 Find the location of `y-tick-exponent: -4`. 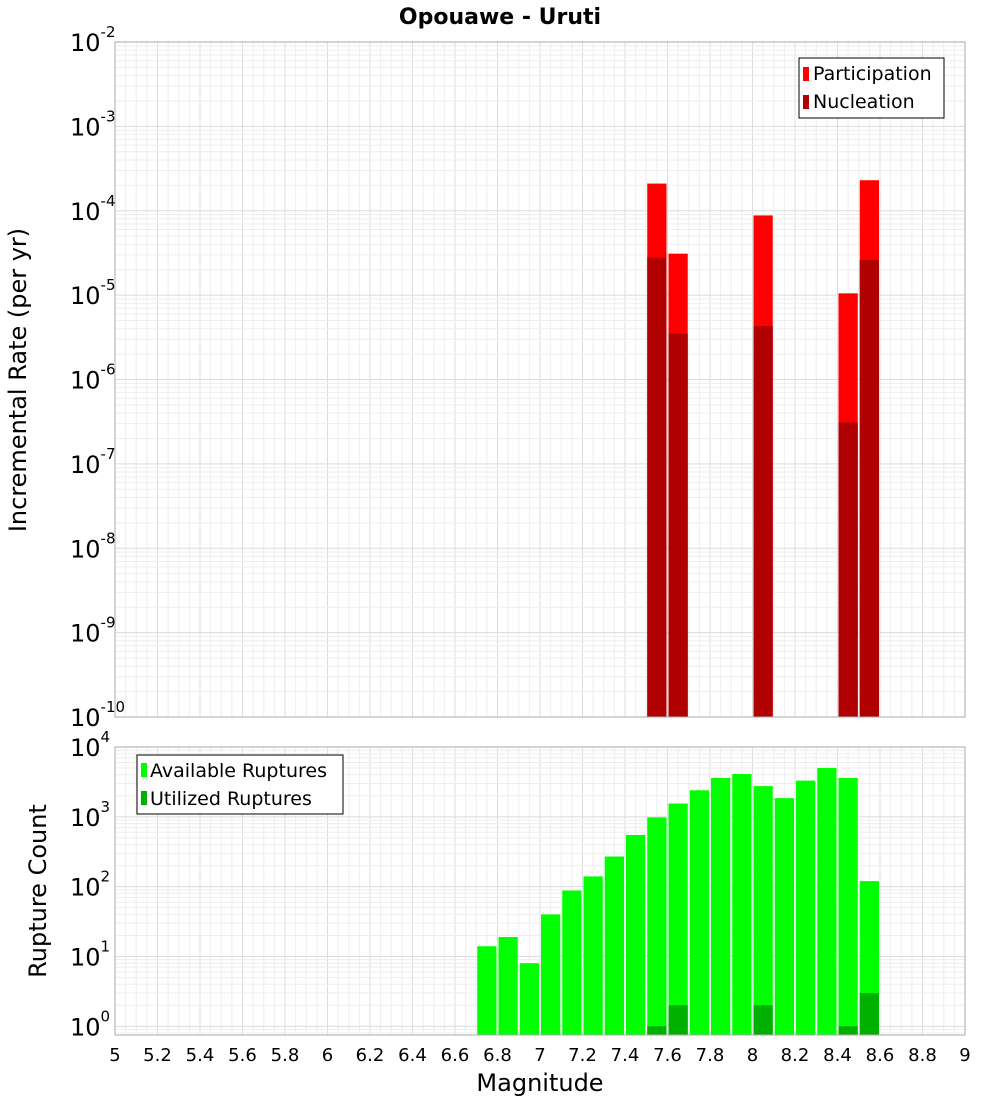

y-tick-exponent: -4 is located at coordinates (108, 201).